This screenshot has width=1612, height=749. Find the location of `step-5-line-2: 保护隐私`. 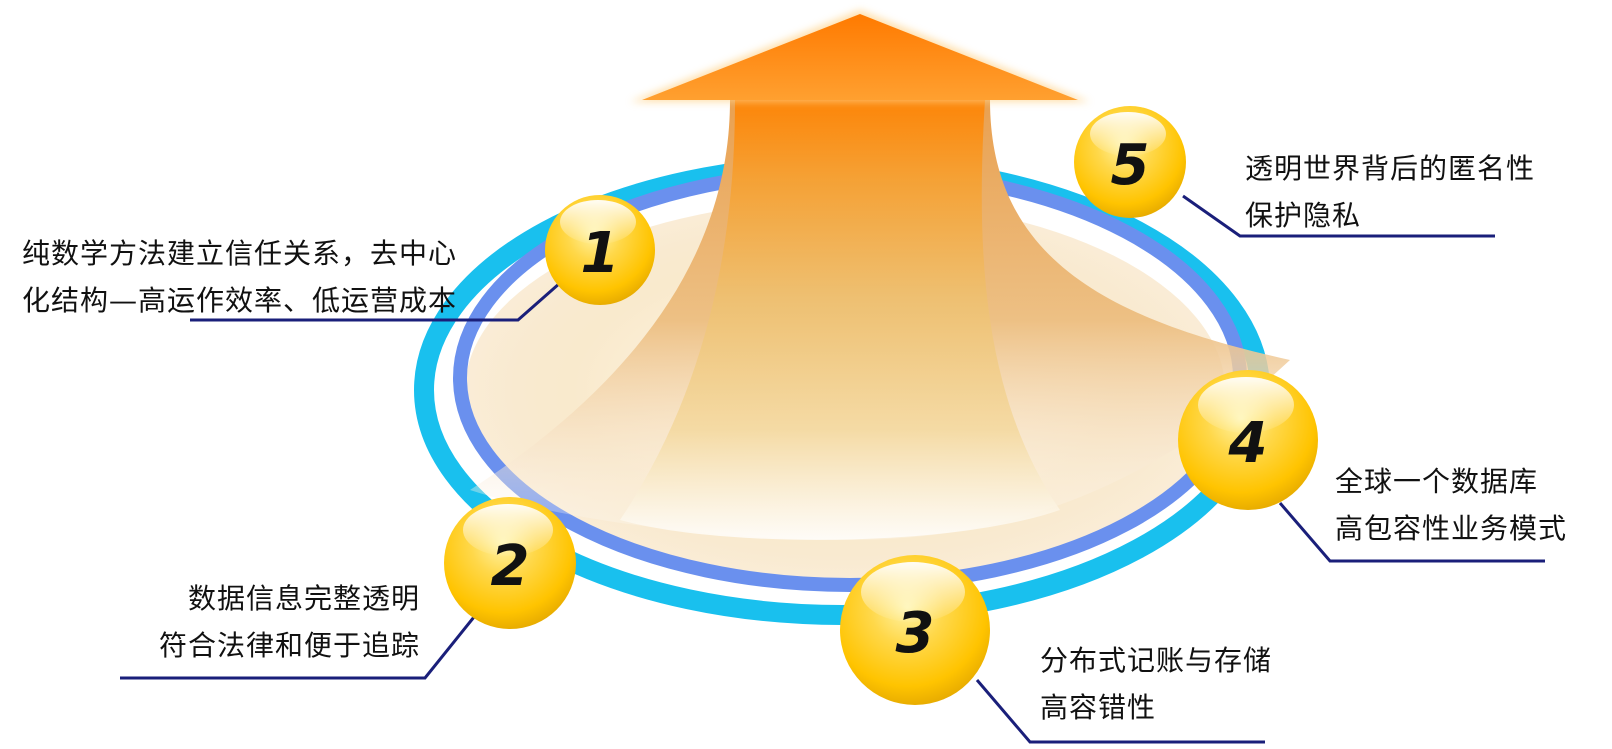

step-5-line-2: 保护隐私 is located at coordinates (1303, 215).